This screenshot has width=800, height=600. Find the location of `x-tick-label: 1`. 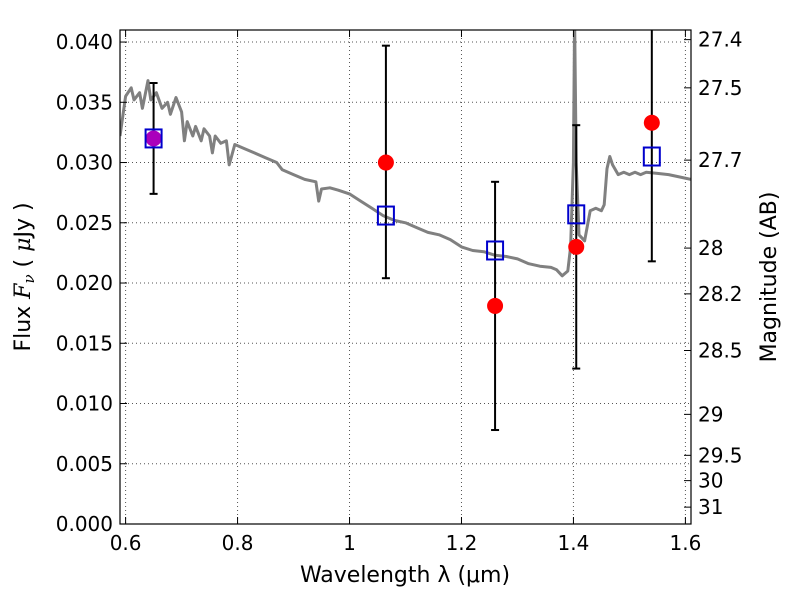

x-tick-label: 1 is located at coordinates (349, 543).